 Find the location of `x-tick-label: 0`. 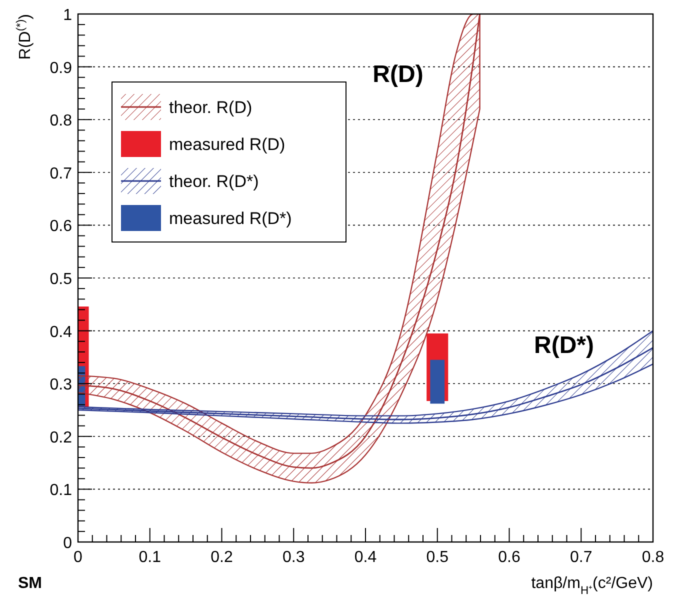

x-tick-label: 0 is located at coordinates (78, 557).